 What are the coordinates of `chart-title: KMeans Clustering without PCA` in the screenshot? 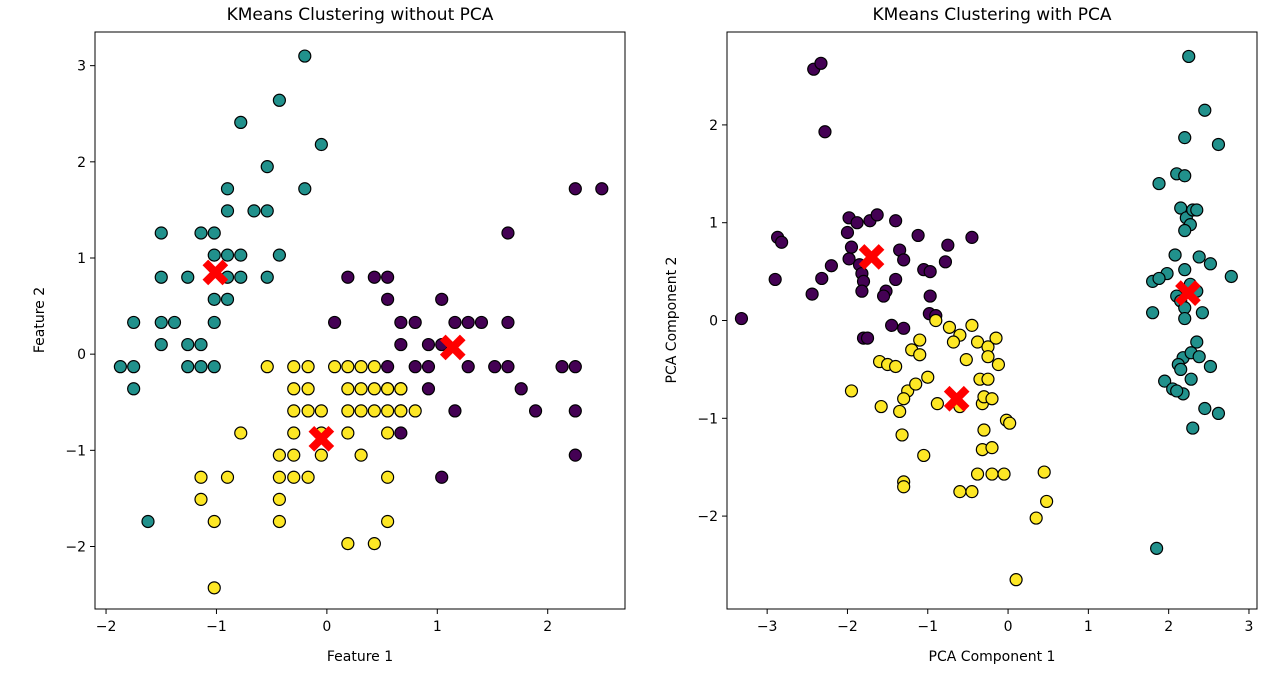 It's located at (360, 15).